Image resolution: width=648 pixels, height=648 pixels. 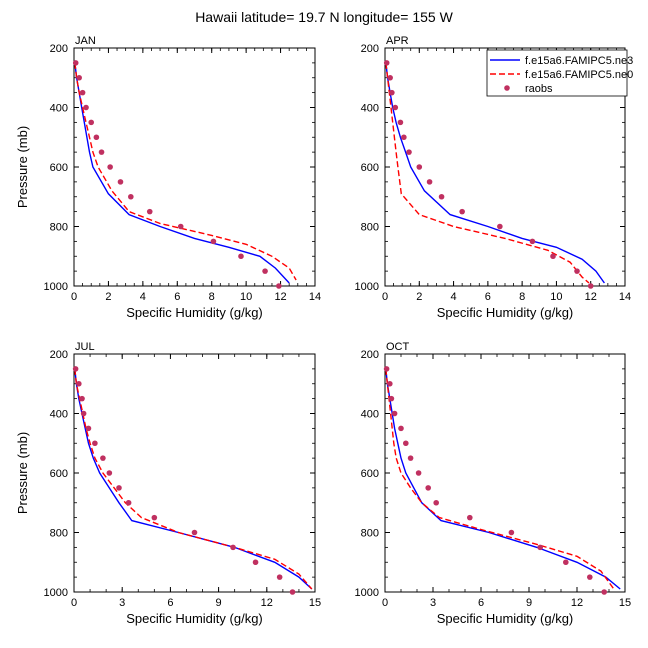 I want to click on legend-label: f.e15a6.FAMIPC5.ne3, so click(x=579, y=61).